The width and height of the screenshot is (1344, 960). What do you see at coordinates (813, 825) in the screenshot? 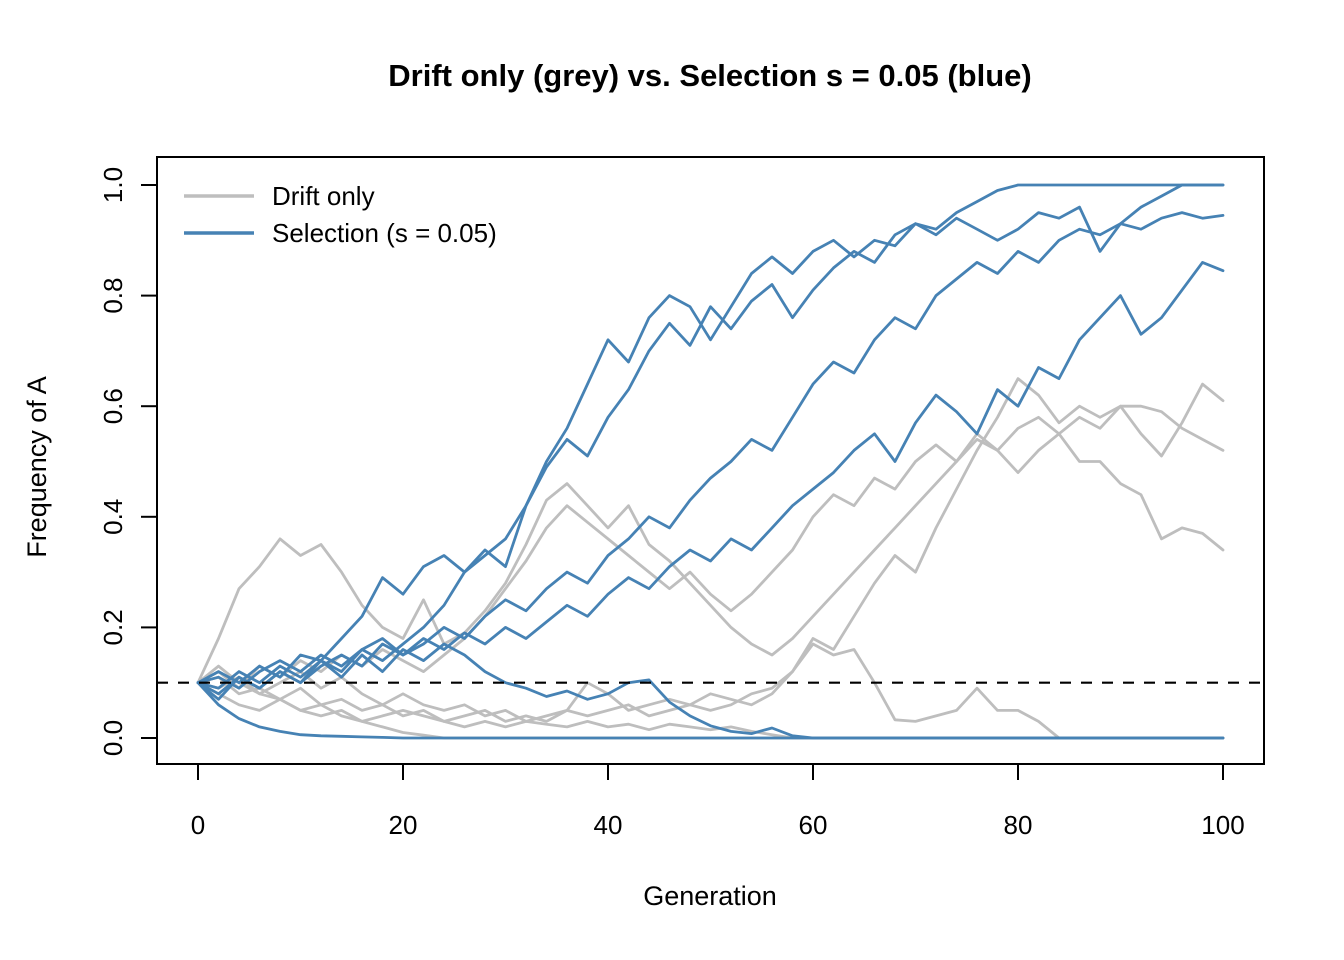
I see `x-tick-label: 60` at bounding box center [813, 825].